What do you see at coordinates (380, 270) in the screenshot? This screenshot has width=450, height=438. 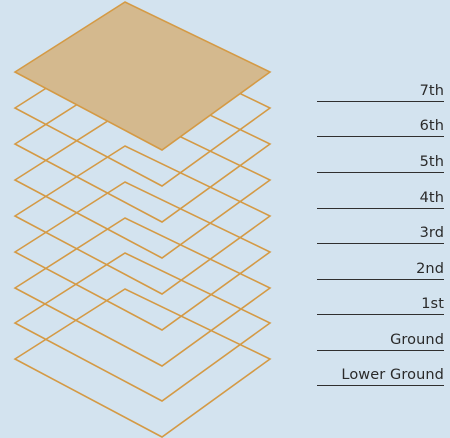 I see `floor-row-2nd: 2nd` at bounding box center [380, 270].